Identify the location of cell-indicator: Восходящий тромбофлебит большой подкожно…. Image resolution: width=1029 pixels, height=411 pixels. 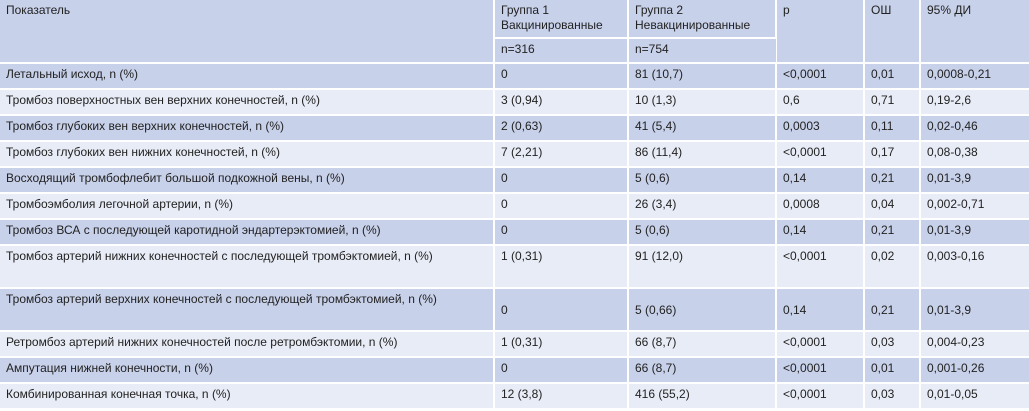
(247, 180).